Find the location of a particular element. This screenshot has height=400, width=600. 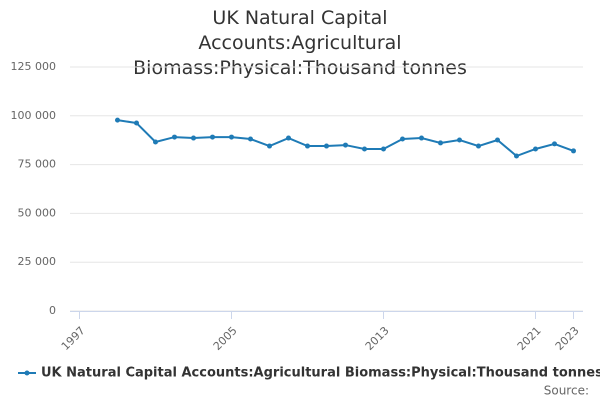

y-tick-label: 75 000 is located at coordinates (37, 164).